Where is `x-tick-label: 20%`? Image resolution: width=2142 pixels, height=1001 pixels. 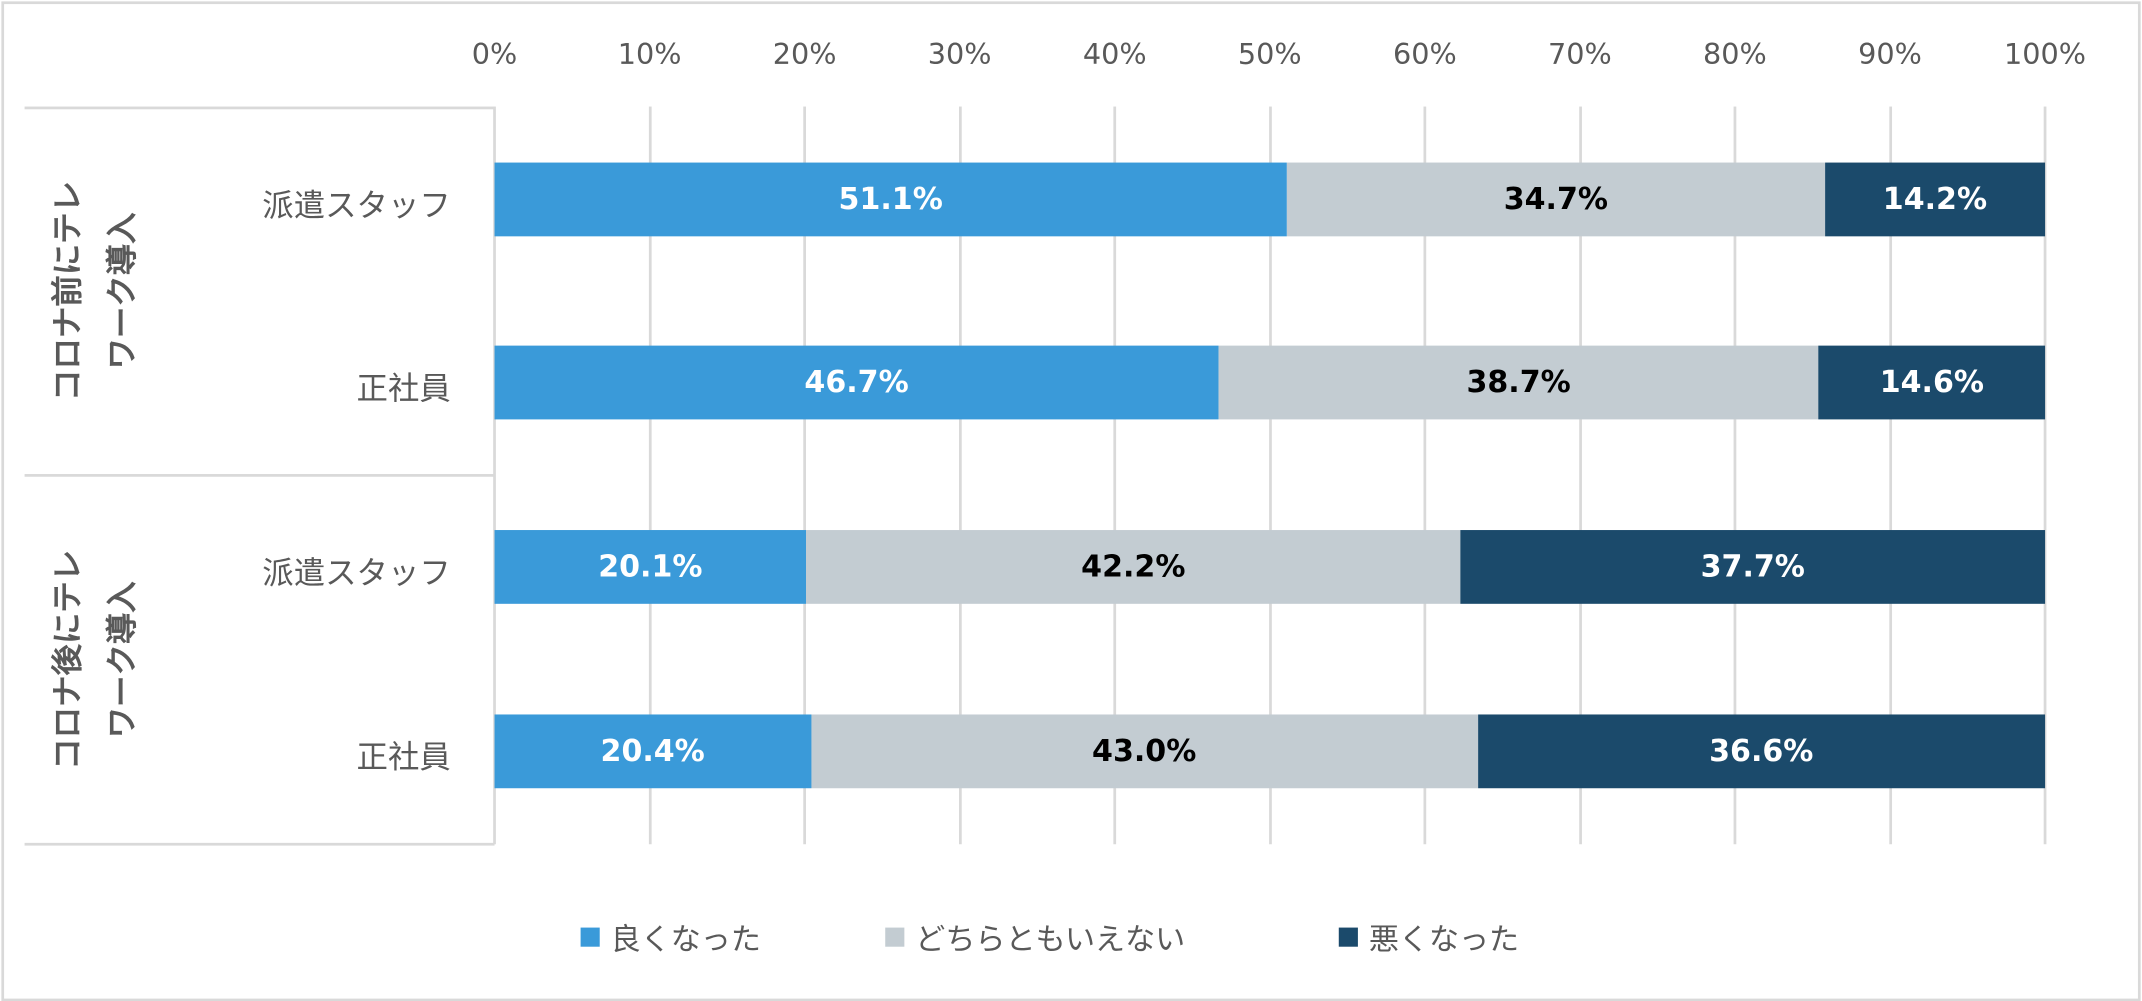
x-tick-label: 20% is located at coordinates (804, 55).